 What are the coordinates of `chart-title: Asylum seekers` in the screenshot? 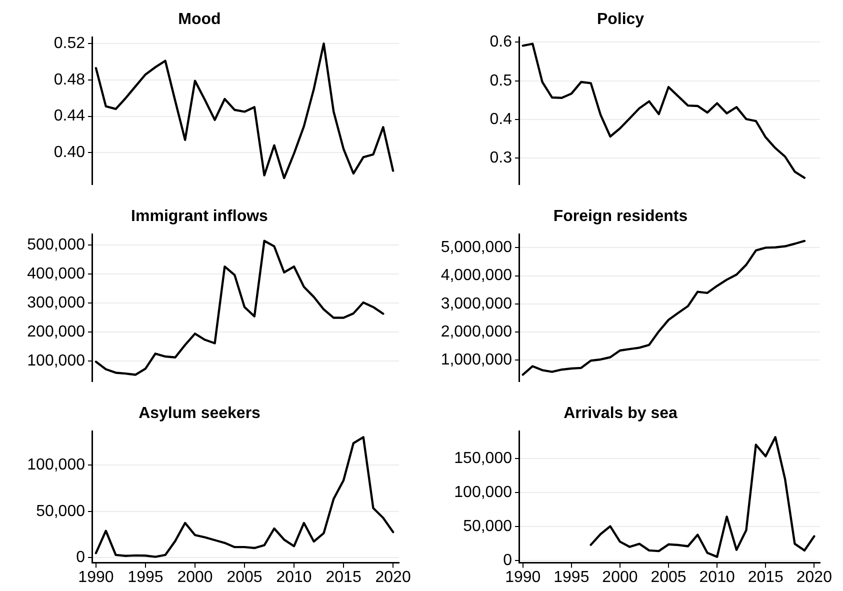 It's located at (199, 413).